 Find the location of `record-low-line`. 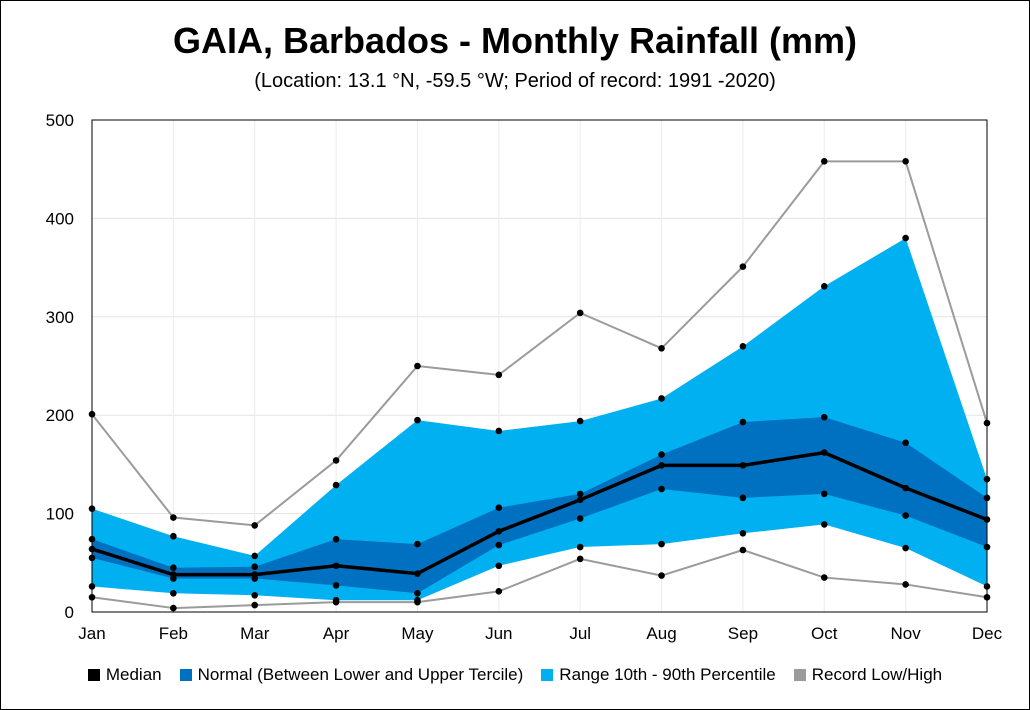

record-low-line is located at coordinates (539, 579).